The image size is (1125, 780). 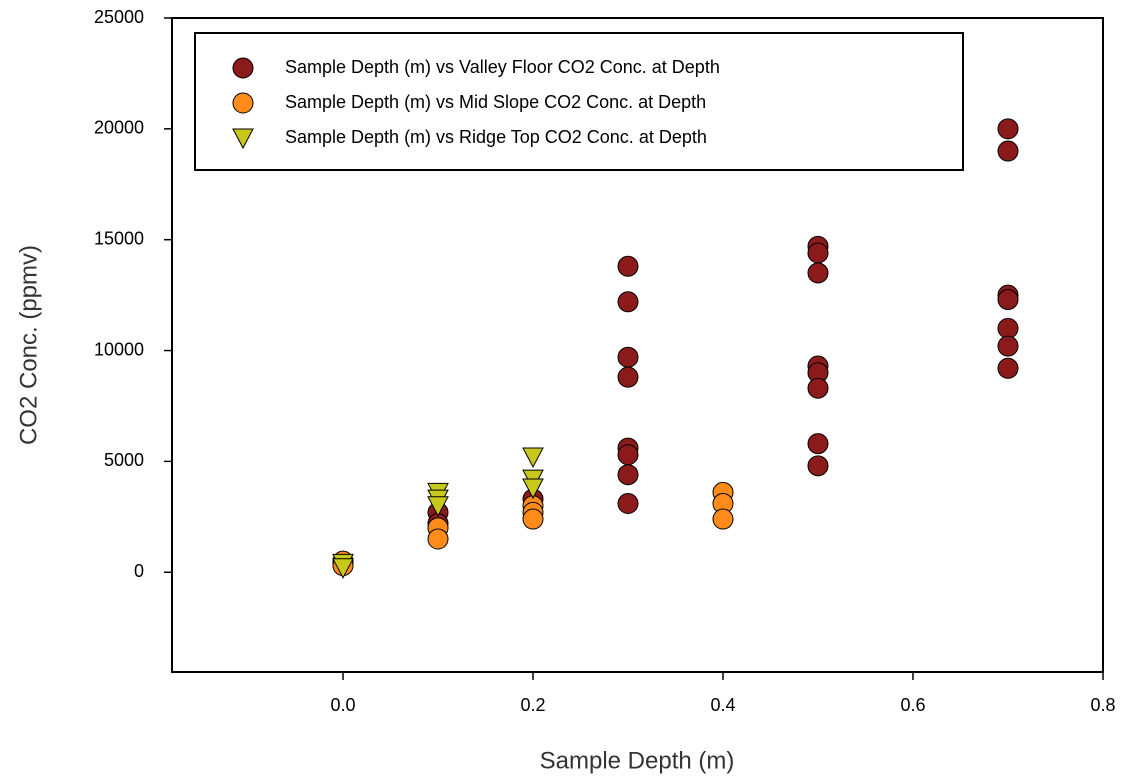 I want to click on x-tick-label: 0.8, so click(x=1102, y=705).